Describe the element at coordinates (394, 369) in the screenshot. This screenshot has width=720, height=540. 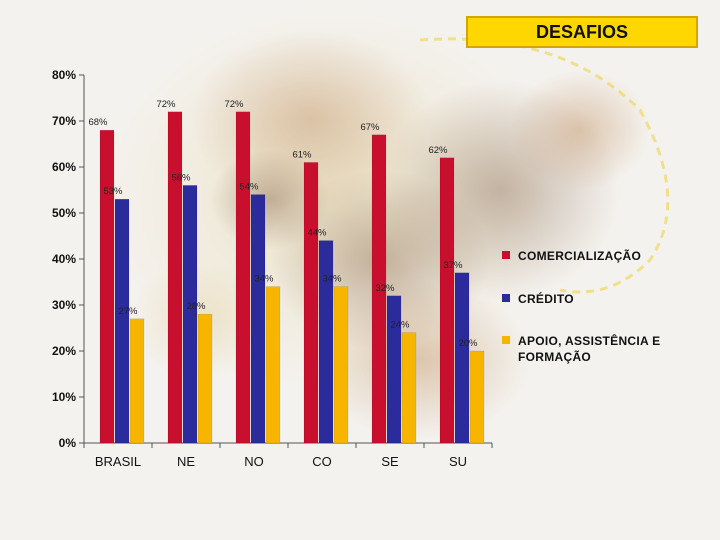
I see `bar-credito-se` at that location.